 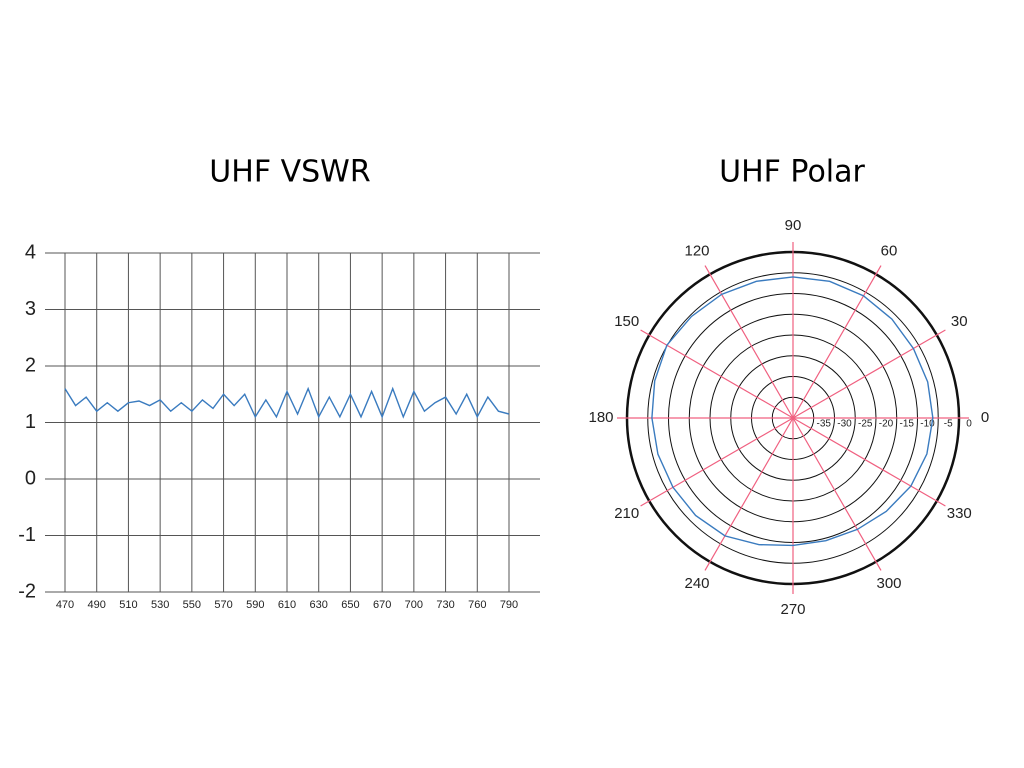 I want to click on r-tick-label: 0, so click(x=969, y=424).